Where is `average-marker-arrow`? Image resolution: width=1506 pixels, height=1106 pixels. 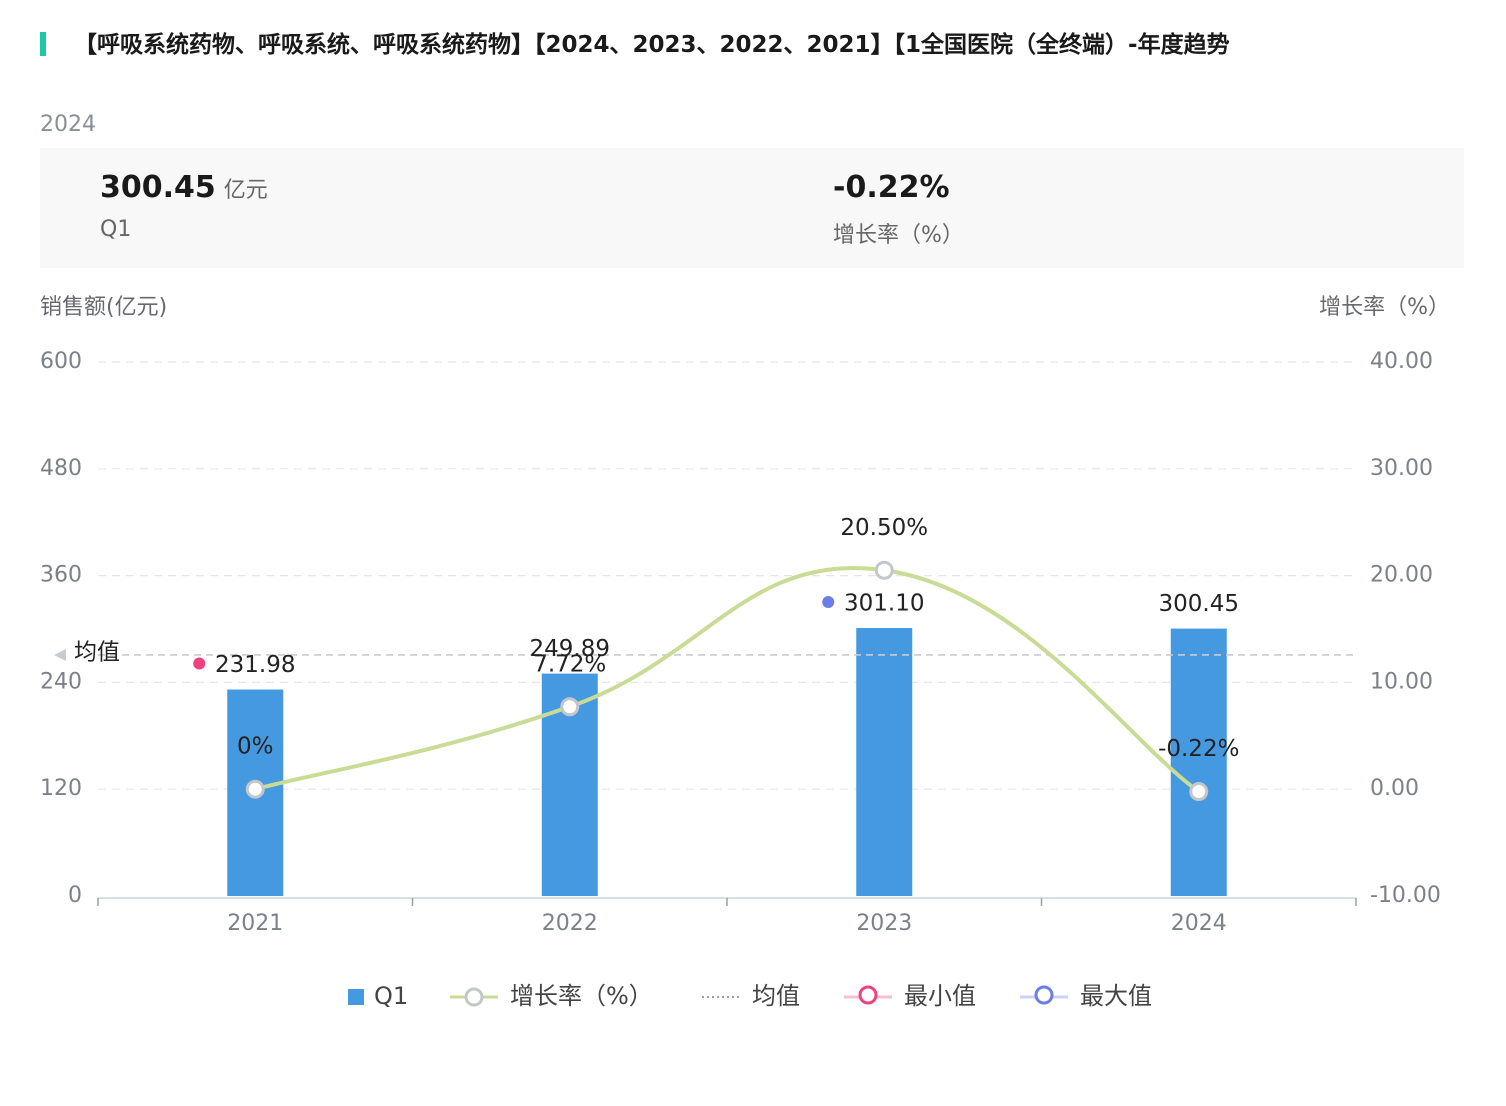
average-marker-arrow is located at coordinates (60, 654).